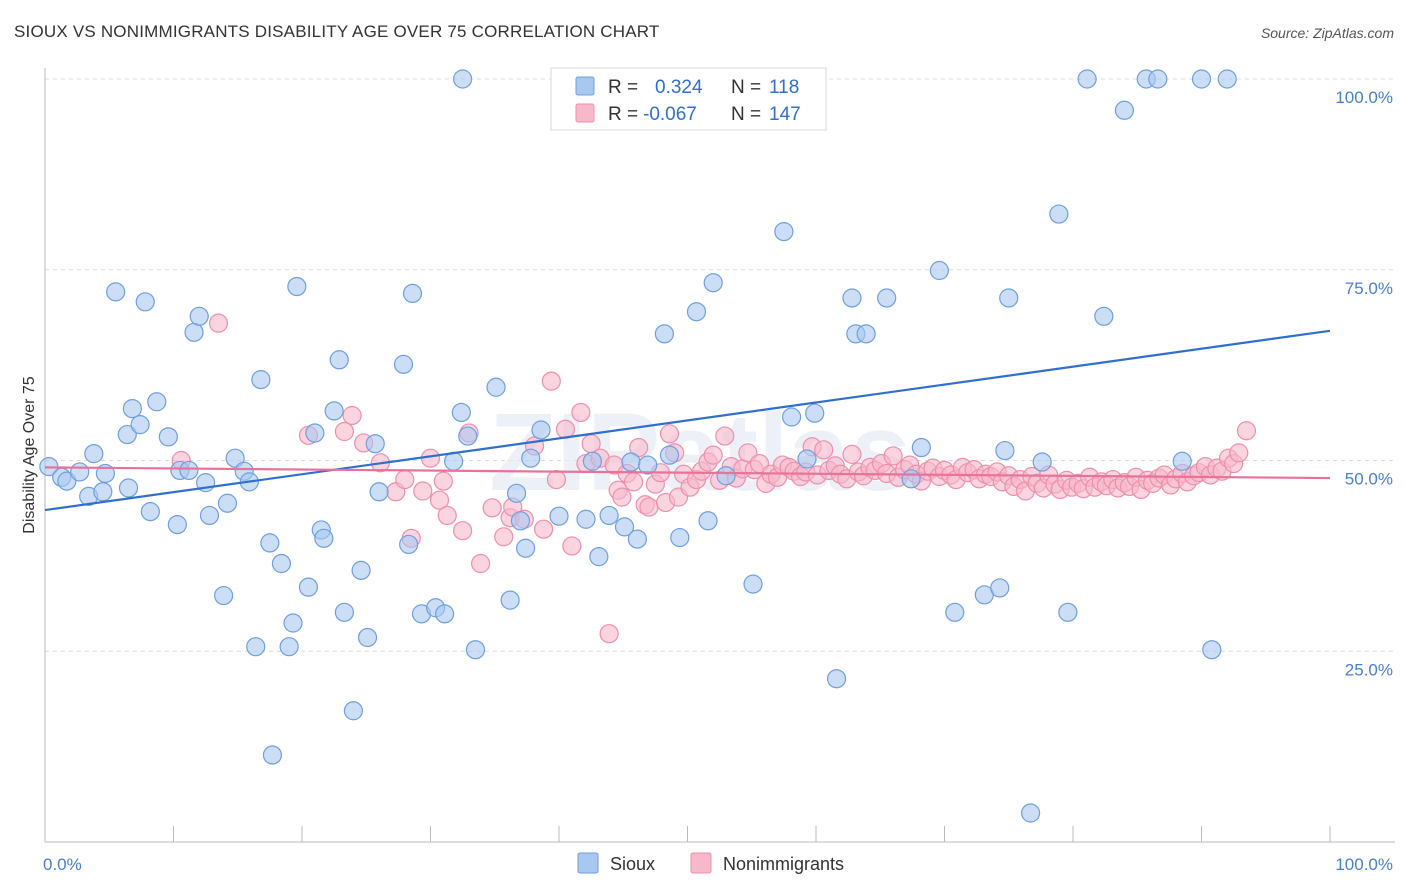 The height and width of the screenshot is (892, 1406). Describe the element at coordinates (1369, 669) in the screenshot. I see `y-tick-label: 25.0%` at that location.